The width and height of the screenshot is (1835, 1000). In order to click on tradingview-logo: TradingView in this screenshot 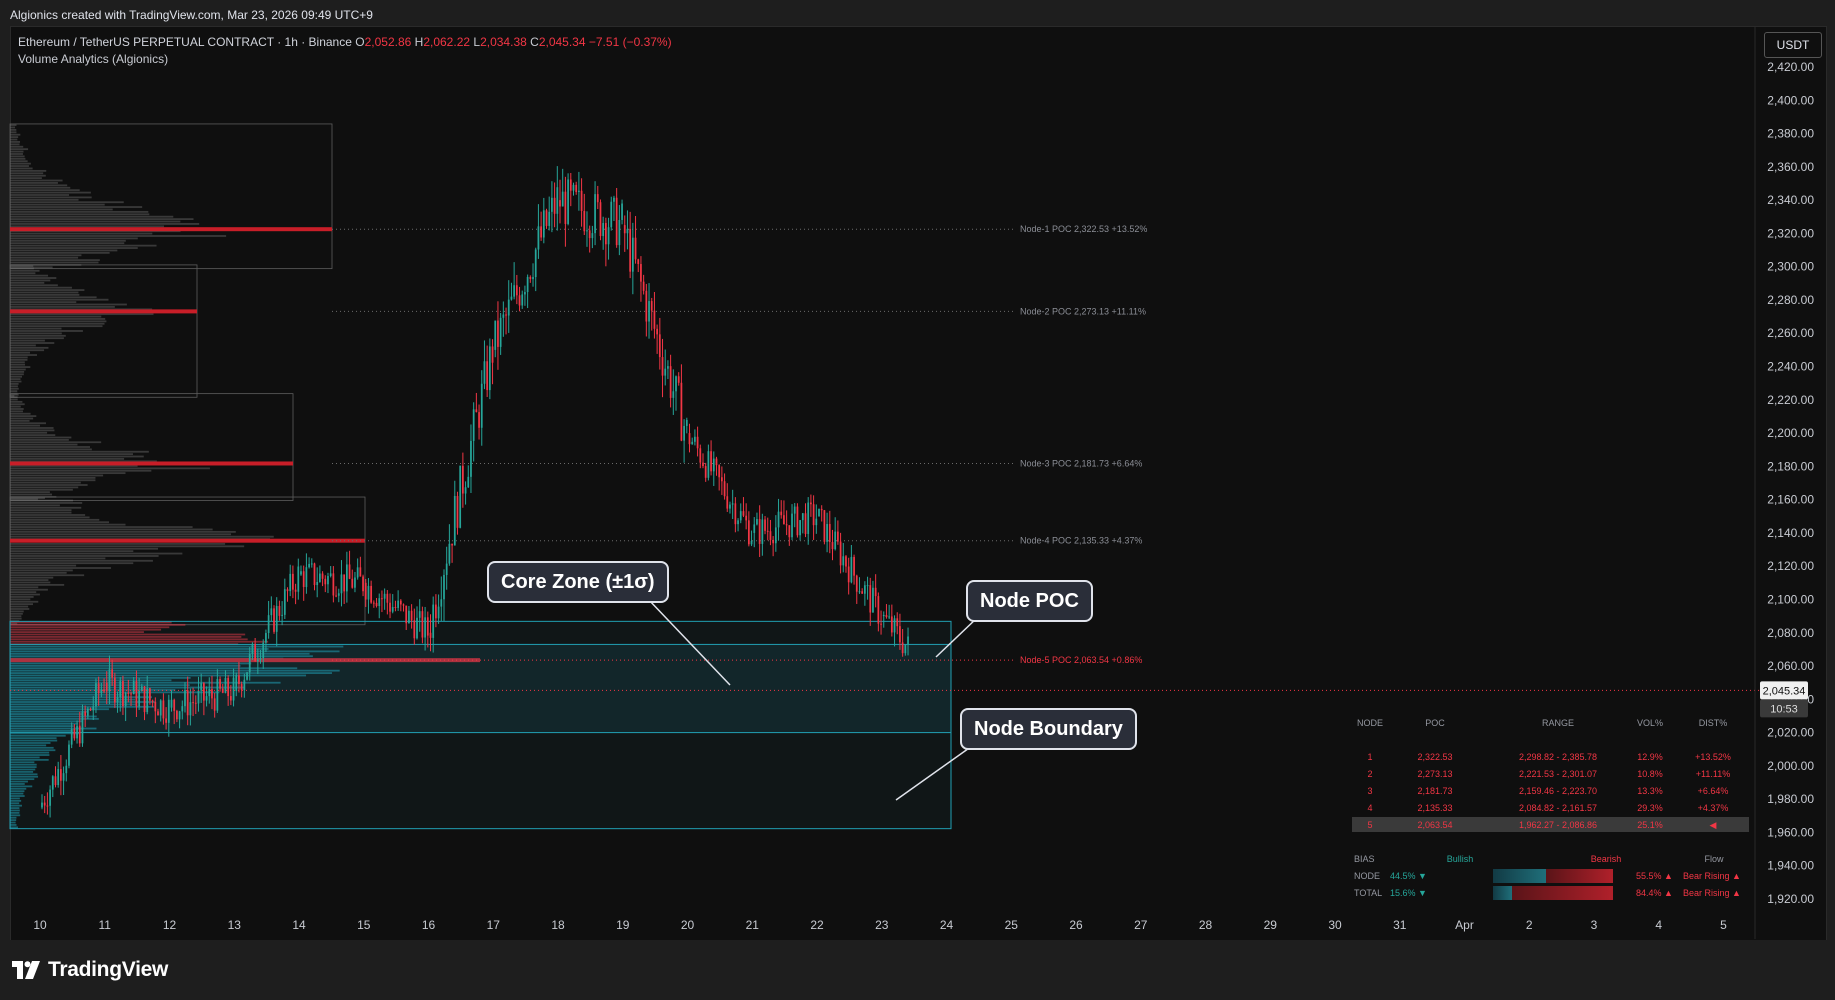, I will do `click(90, 970)`.